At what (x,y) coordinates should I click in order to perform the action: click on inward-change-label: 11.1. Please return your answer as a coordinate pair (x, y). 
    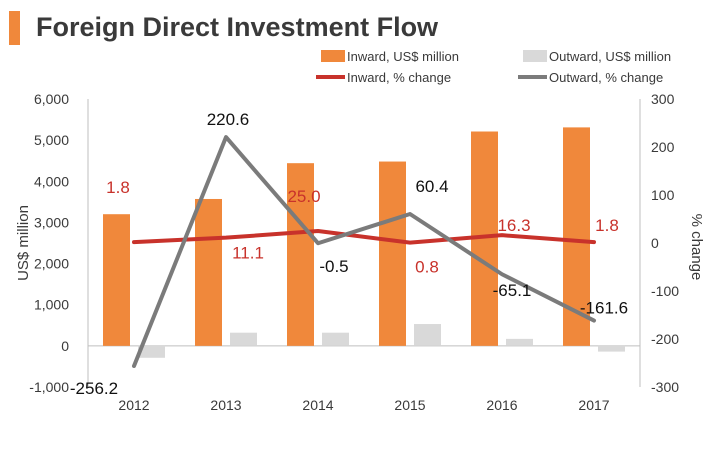
    Looking at the image, I should click on (248, 253).